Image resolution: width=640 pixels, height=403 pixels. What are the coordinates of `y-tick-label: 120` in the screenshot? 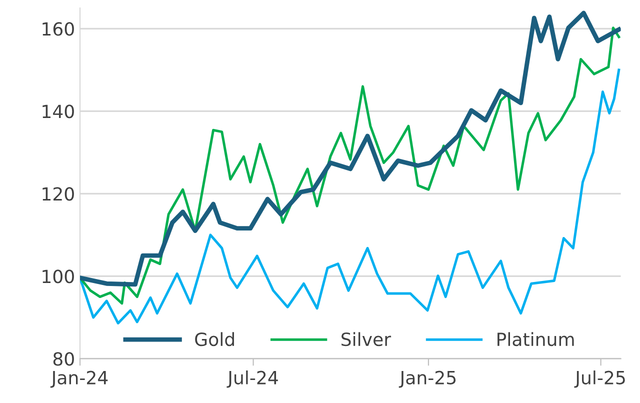 It's located at (58, 194).